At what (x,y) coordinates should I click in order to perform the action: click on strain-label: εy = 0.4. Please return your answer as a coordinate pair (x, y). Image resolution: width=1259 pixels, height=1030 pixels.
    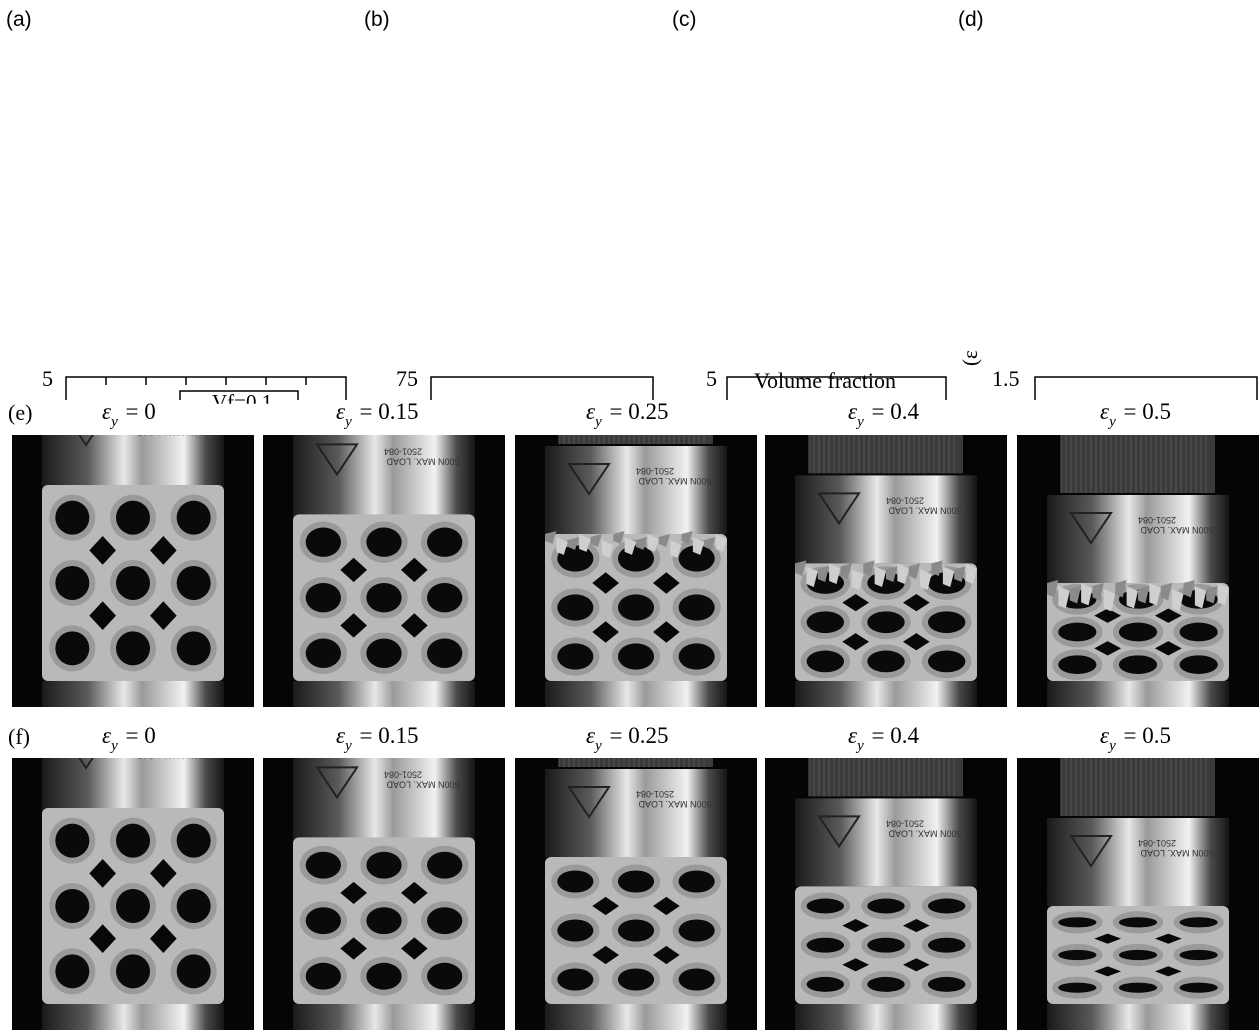
    Looking at the image, I should click on (883, 739).